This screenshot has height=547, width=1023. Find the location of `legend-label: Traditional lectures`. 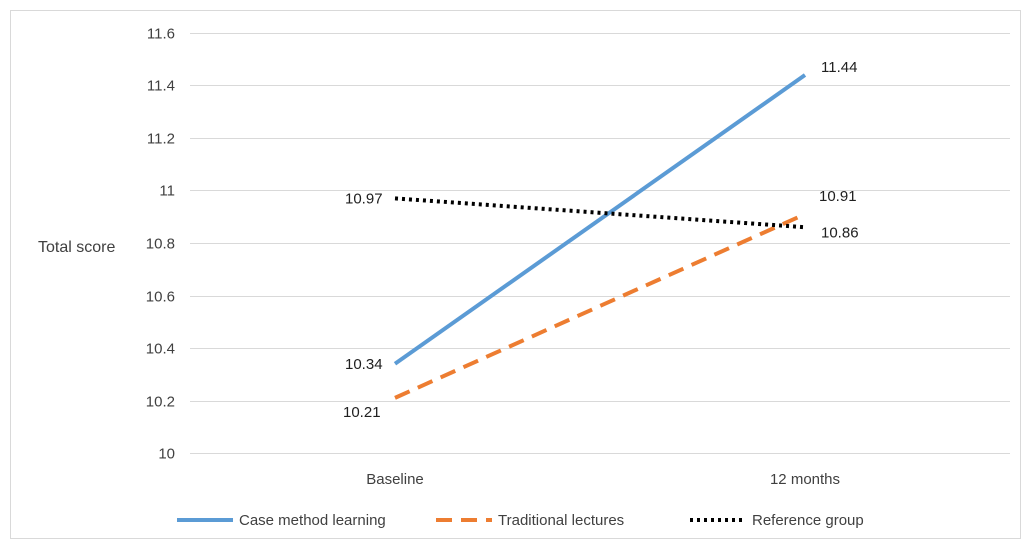

legend-label: Traditional lectures is located at coordinates (561, 520).